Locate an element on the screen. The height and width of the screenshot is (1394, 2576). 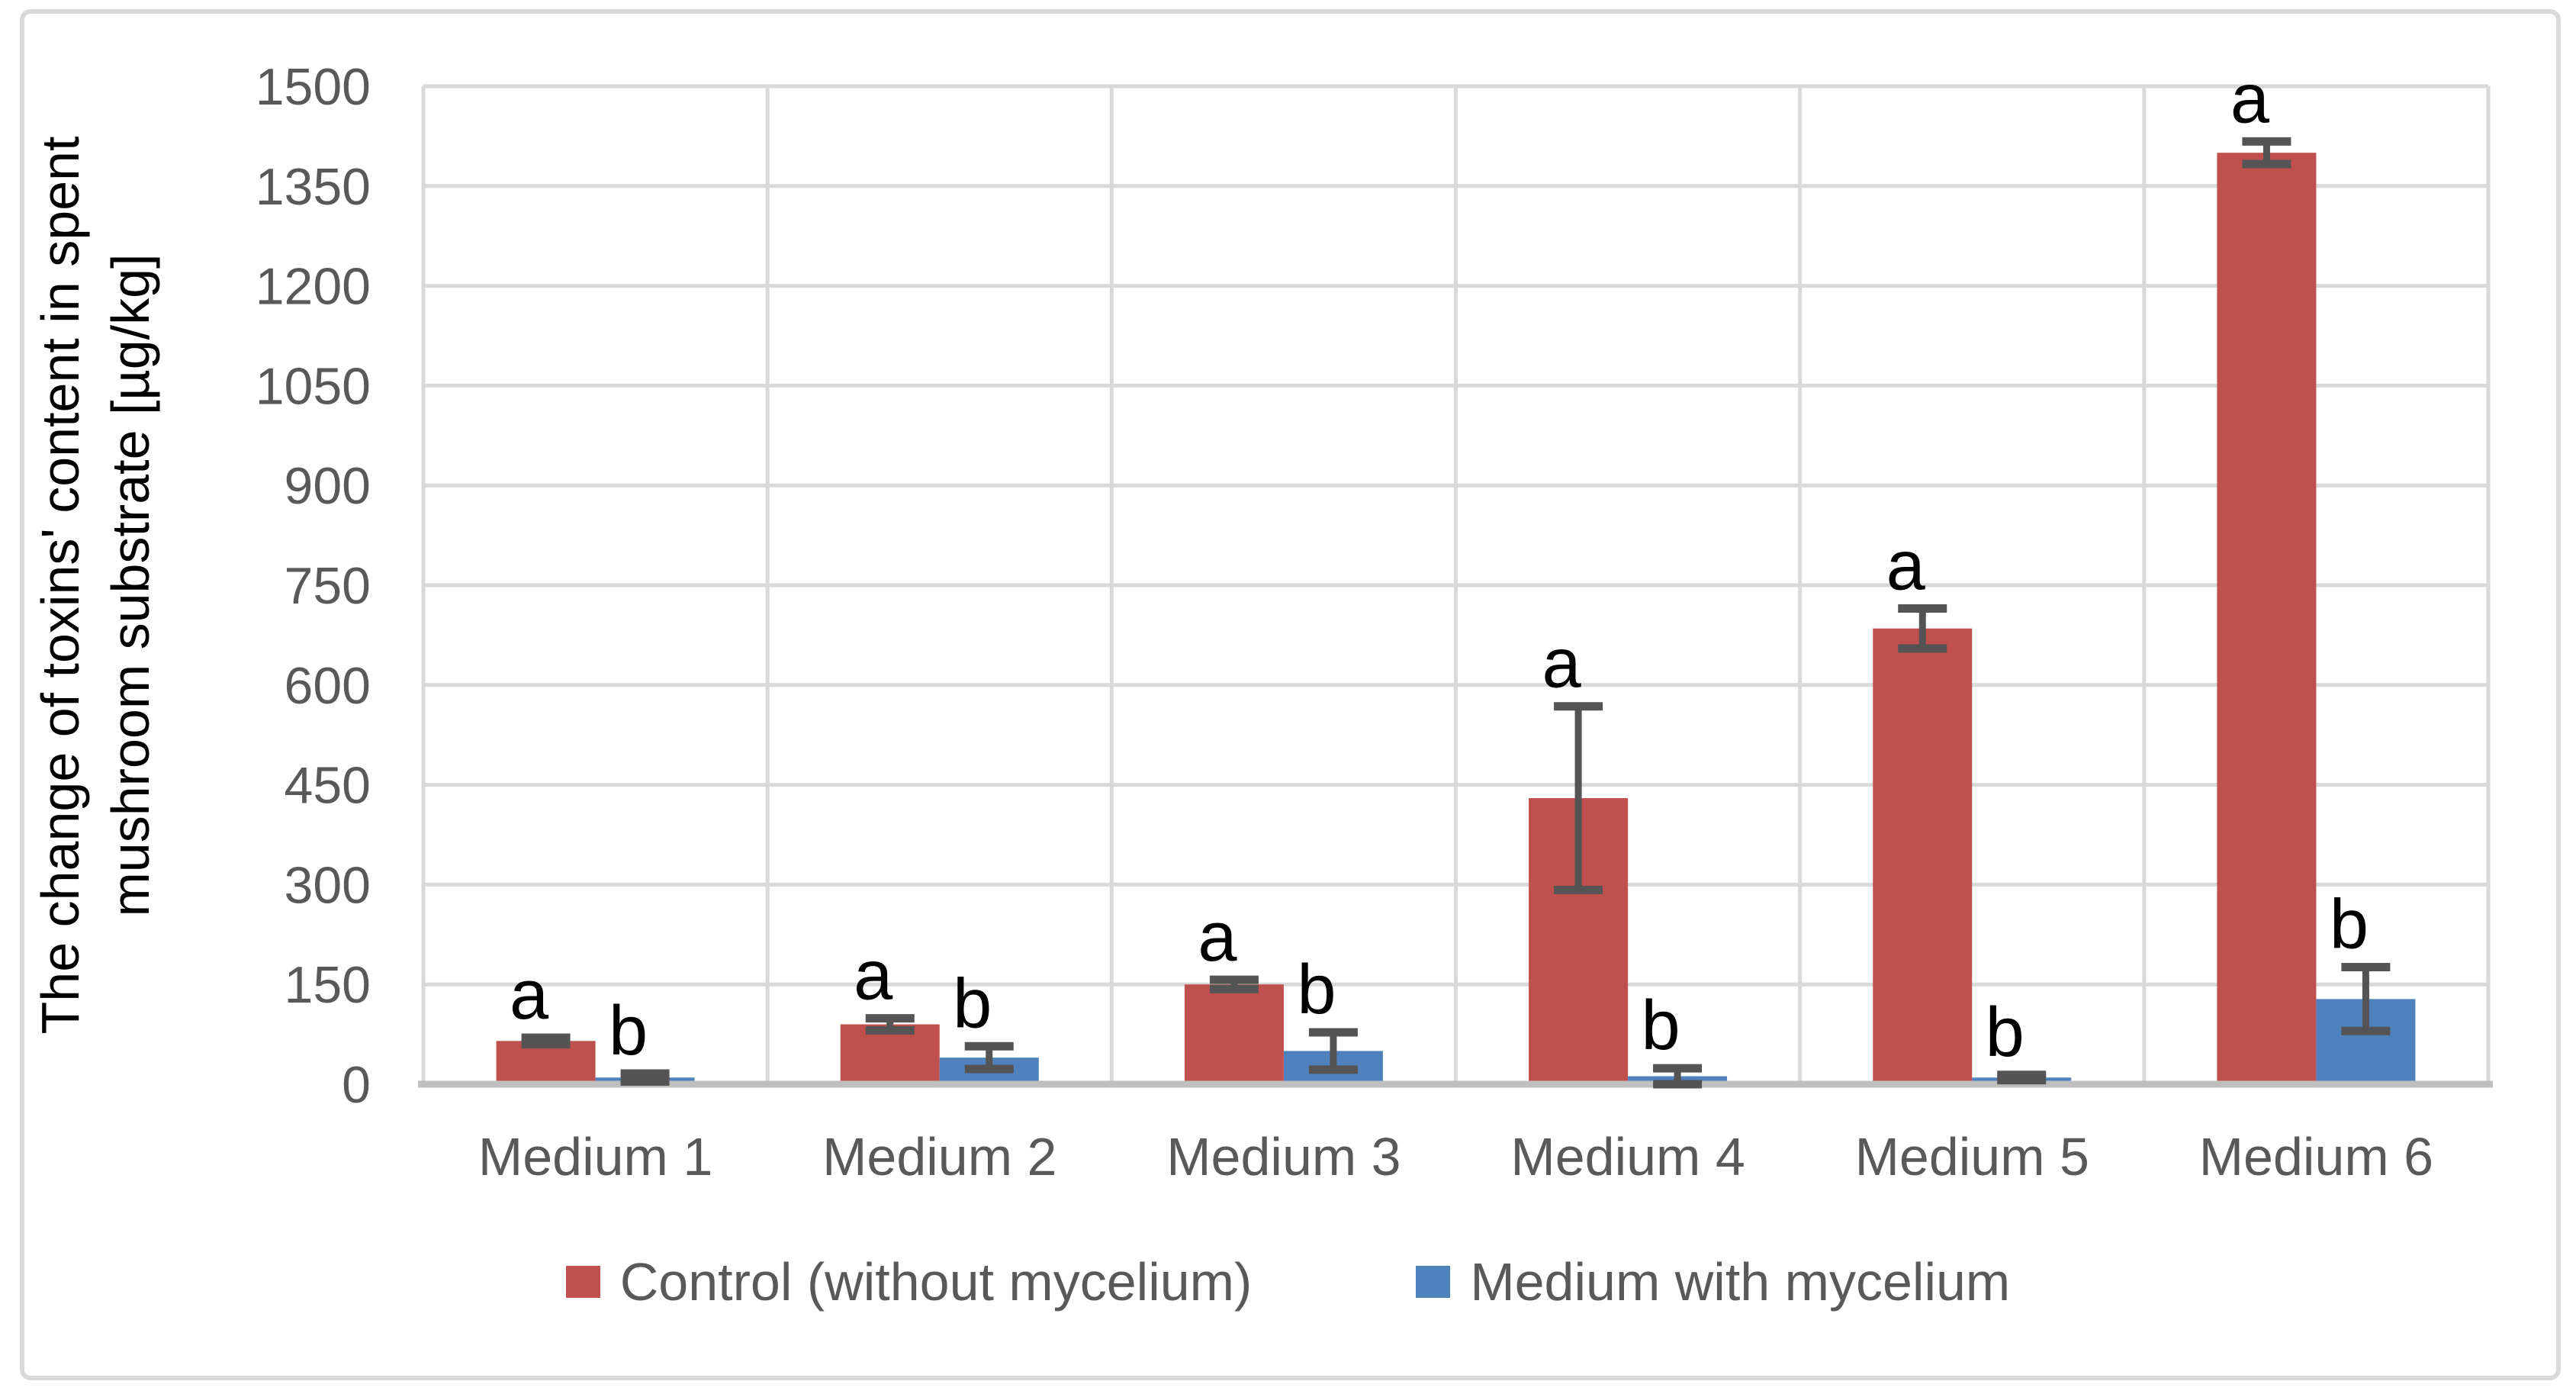
legend-label-control: Control (without mycelium) is located at coordinates (936, 1282).